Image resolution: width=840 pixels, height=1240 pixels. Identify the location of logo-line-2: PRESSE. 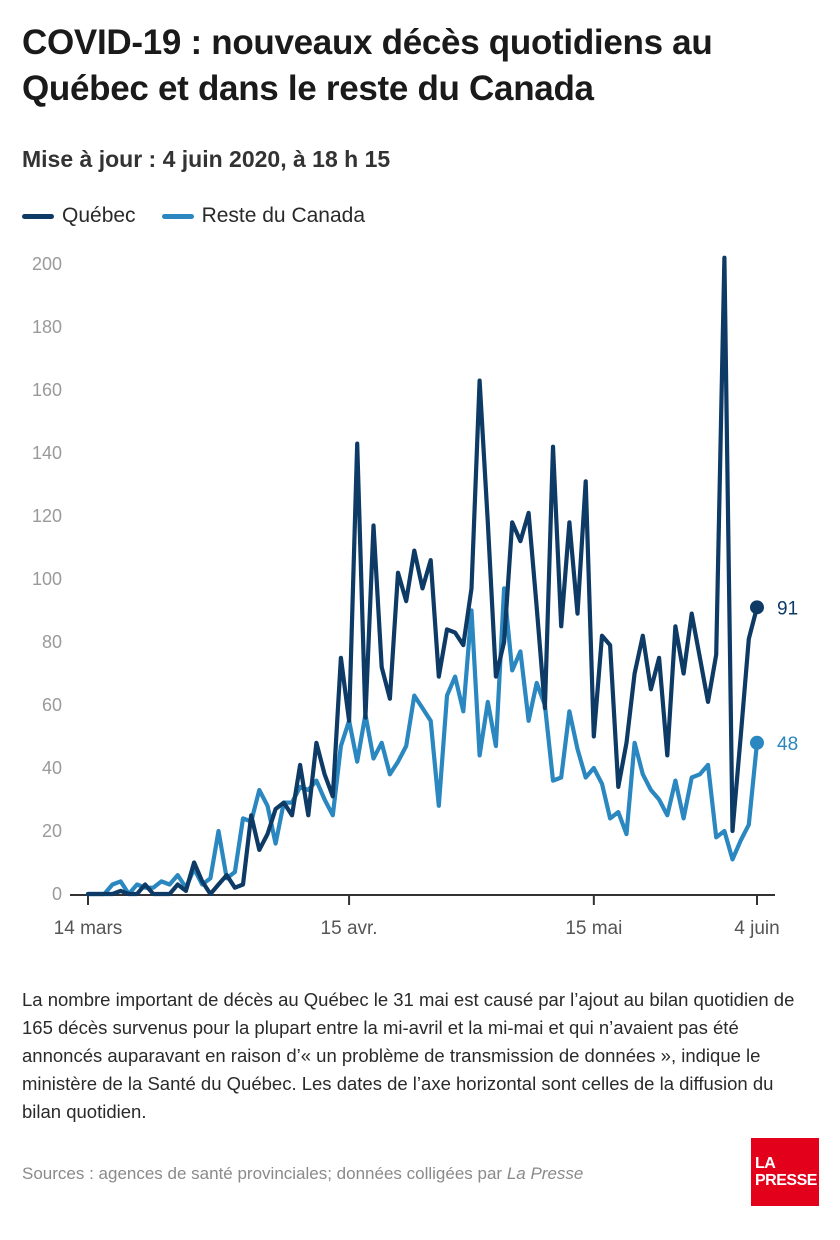
(786, 1180).